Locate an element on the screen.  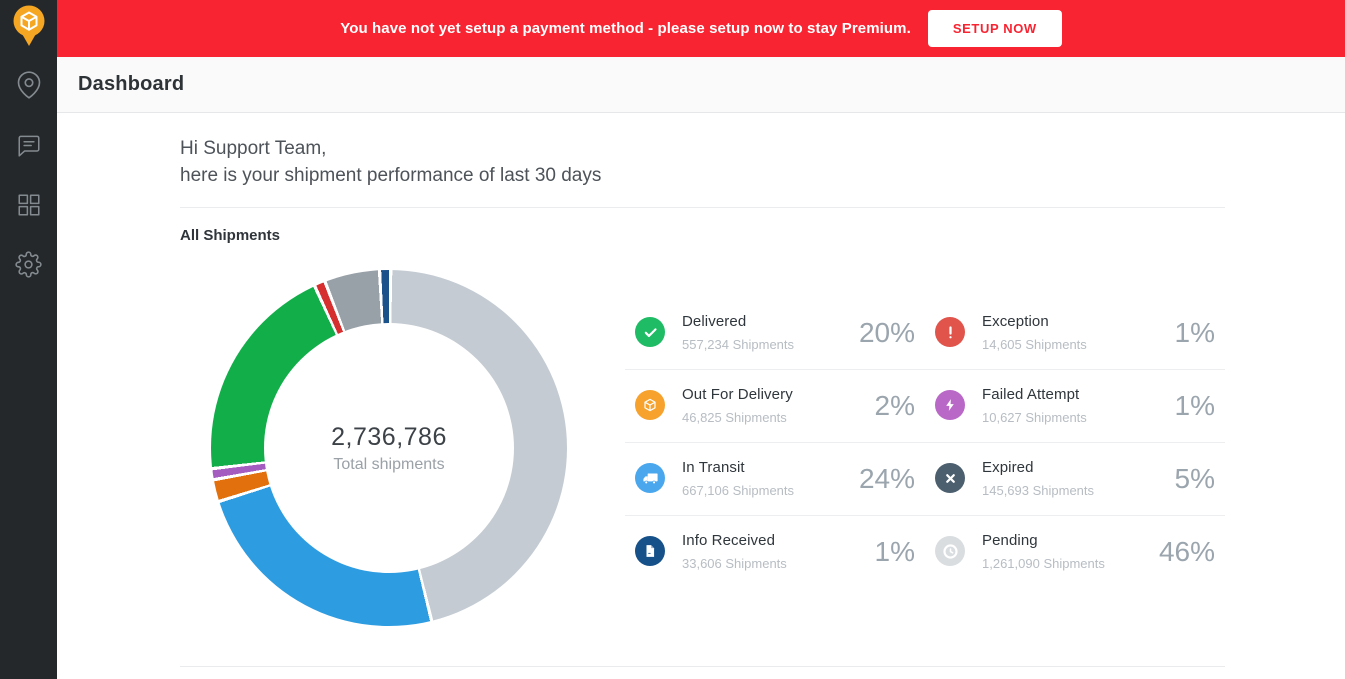
status-label: Info Received is located at coordinates (729, 540).